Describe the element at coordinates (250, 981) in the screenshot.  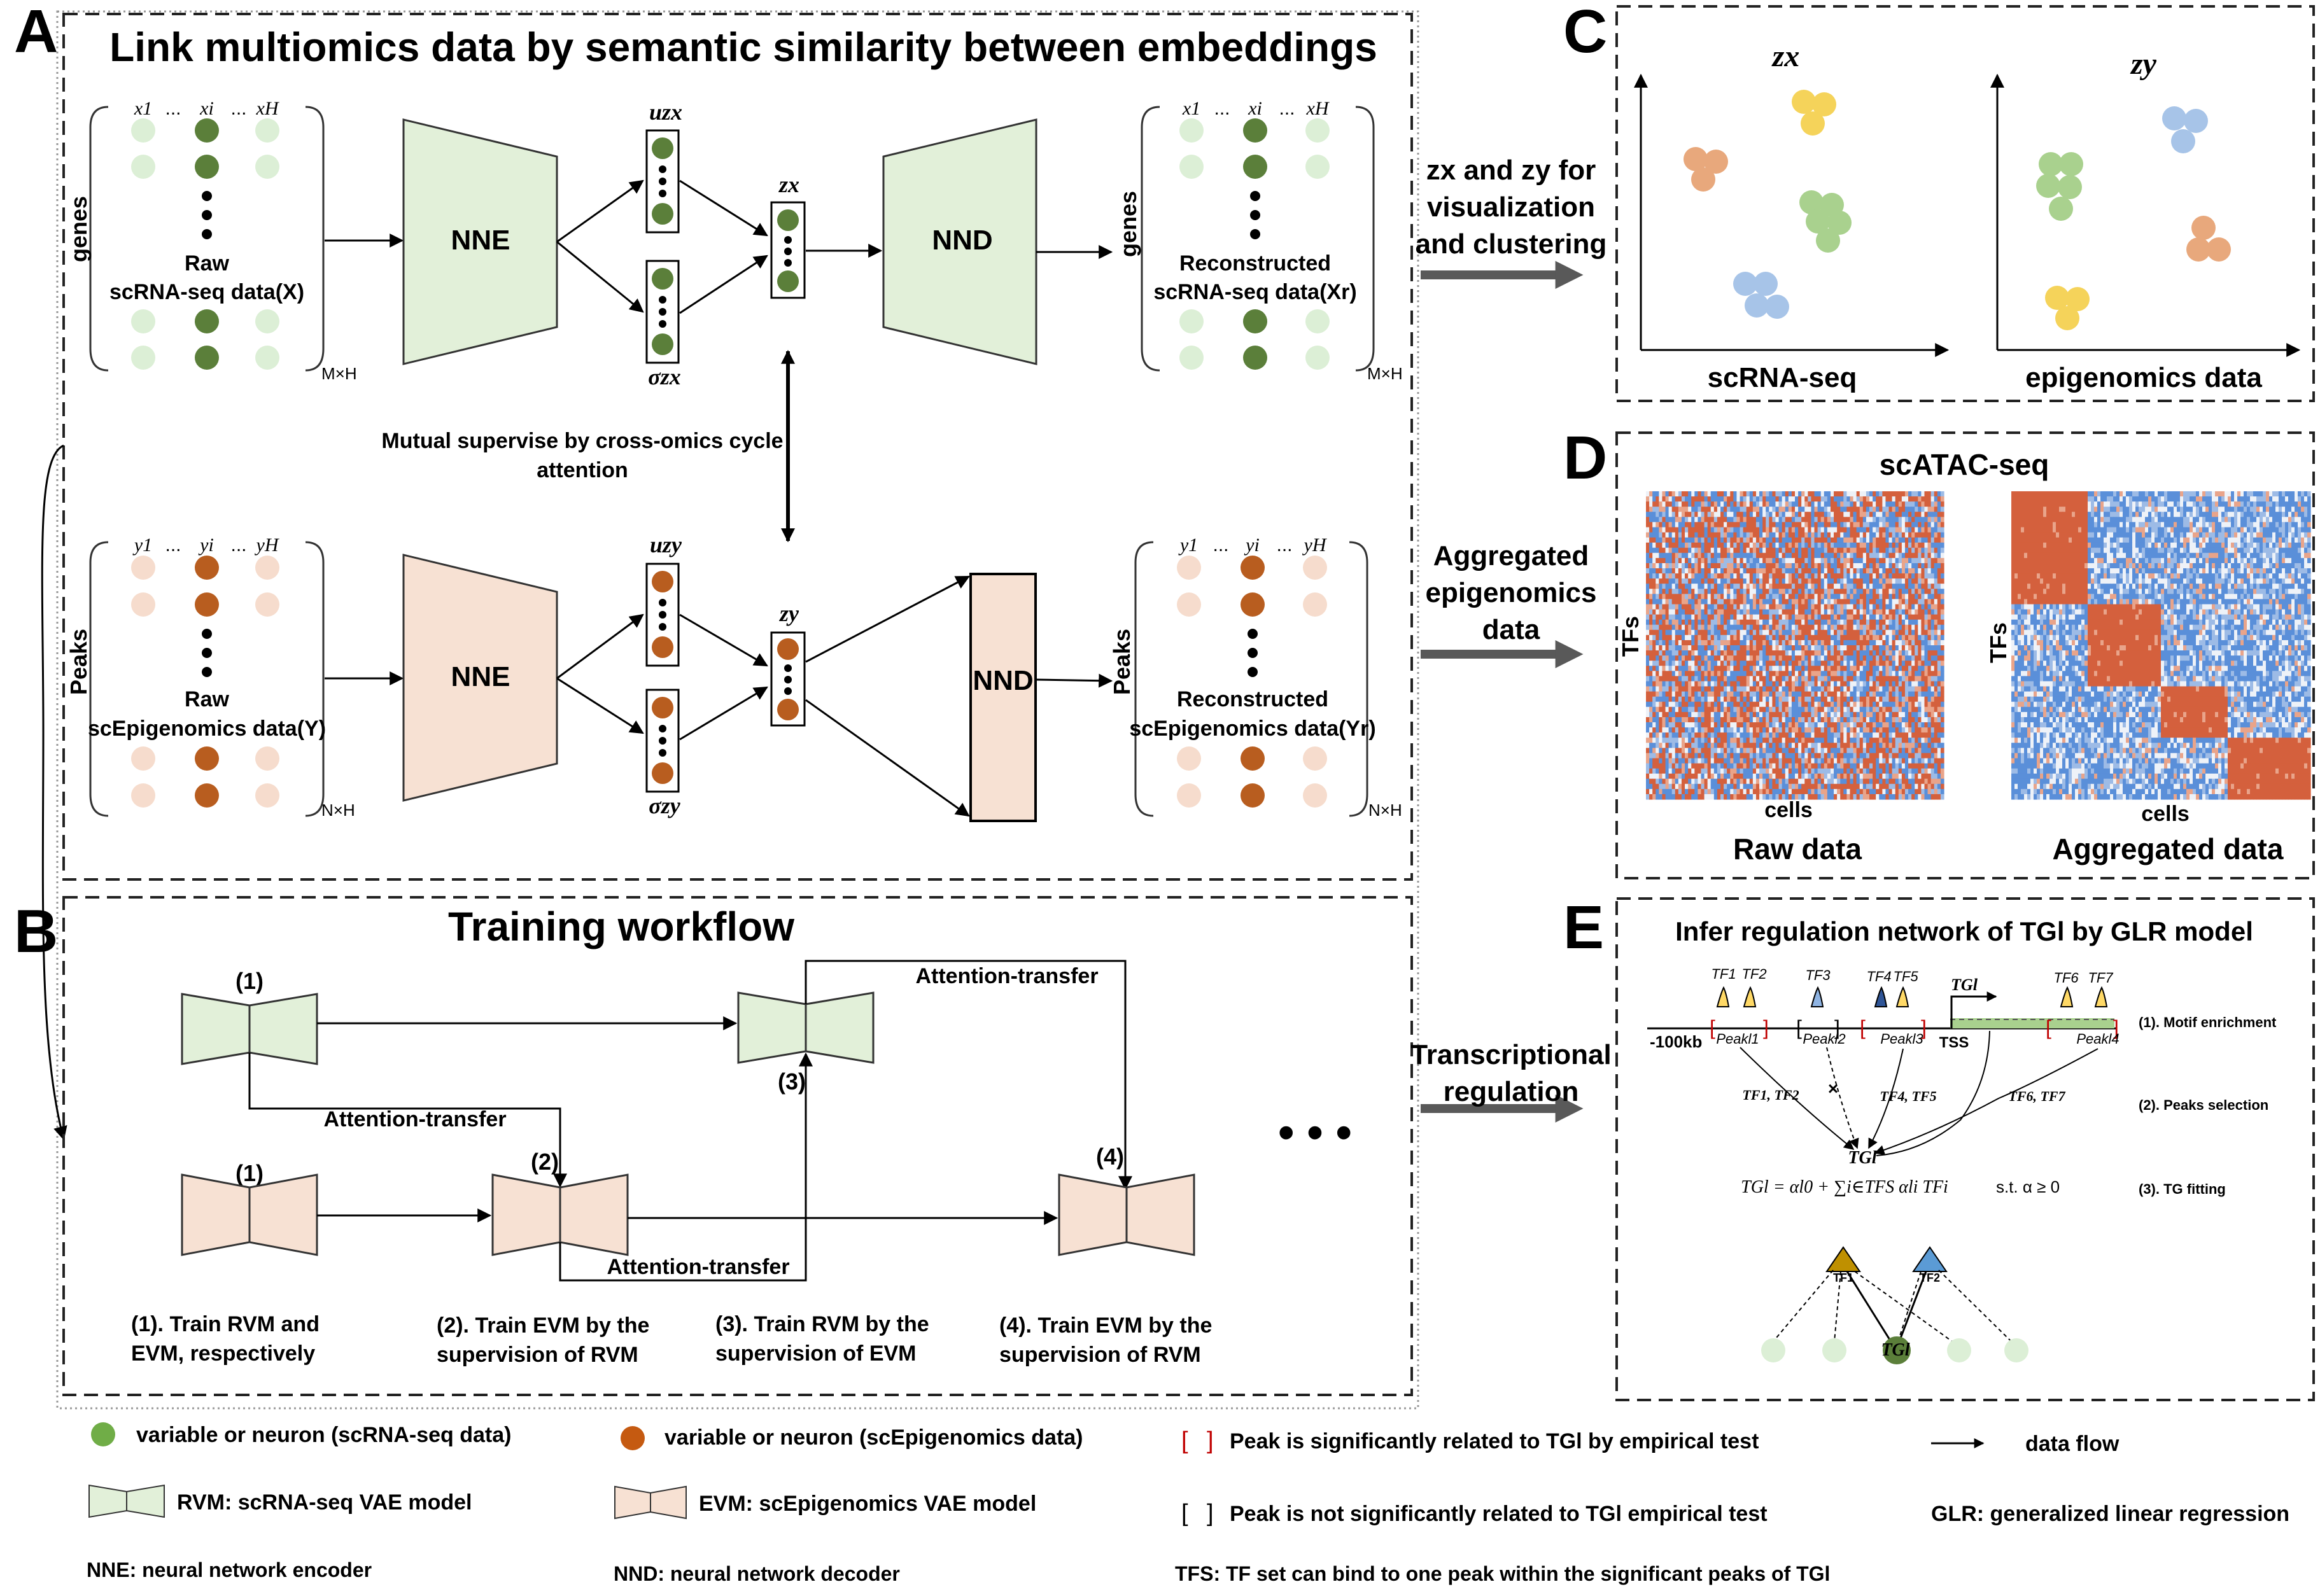
I see `step-1-rvm-label: (1)` at that location.